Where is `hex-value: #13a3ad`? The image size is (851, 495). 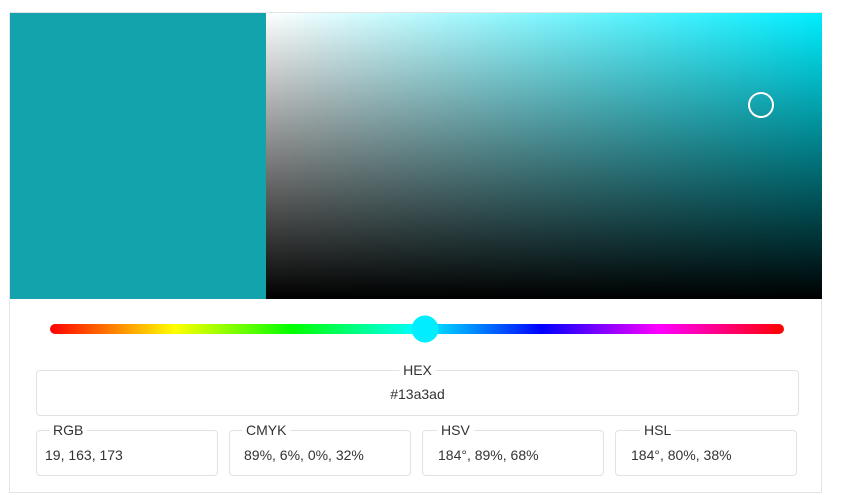 hex-value: #13a3ad is located at coordinates (417, 394).